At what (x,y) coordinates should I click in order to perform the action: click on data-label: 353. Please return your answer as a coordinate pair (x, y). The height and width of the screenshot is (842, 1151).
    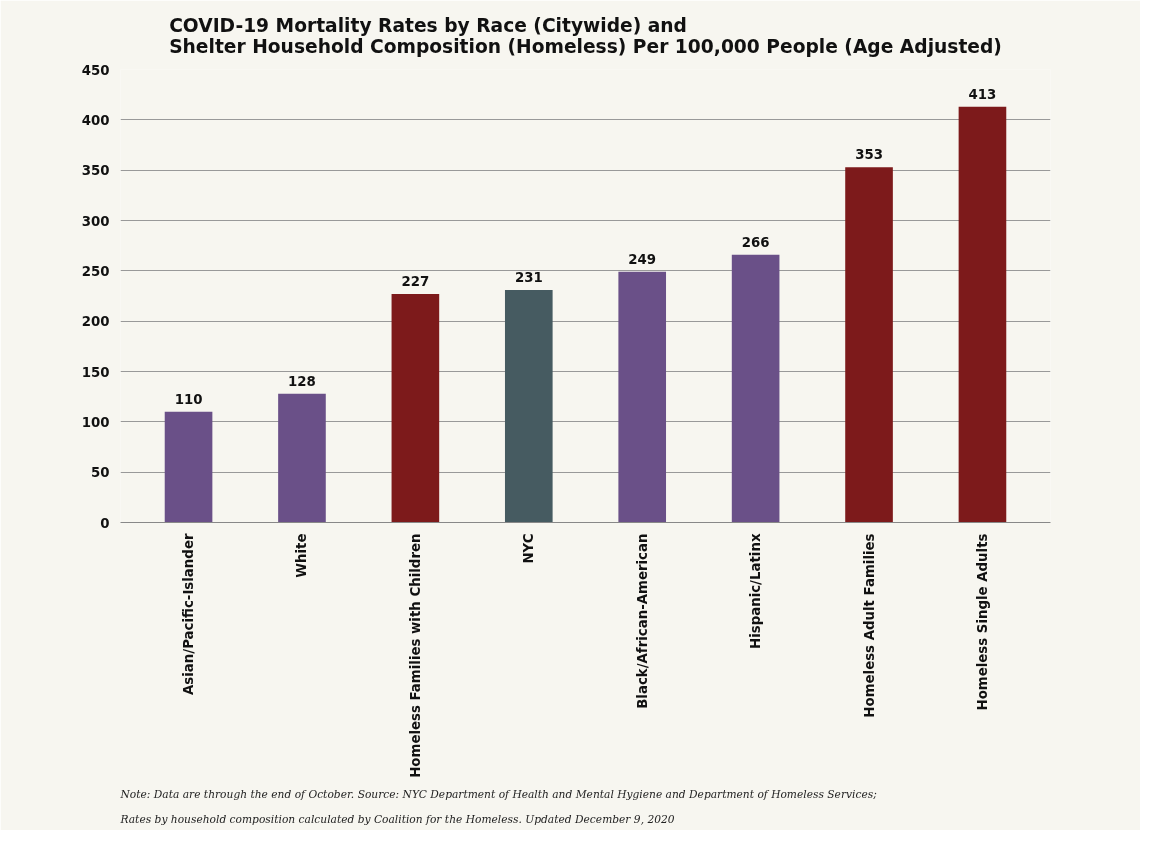
    Looking at the image, I should click on (869, 155).